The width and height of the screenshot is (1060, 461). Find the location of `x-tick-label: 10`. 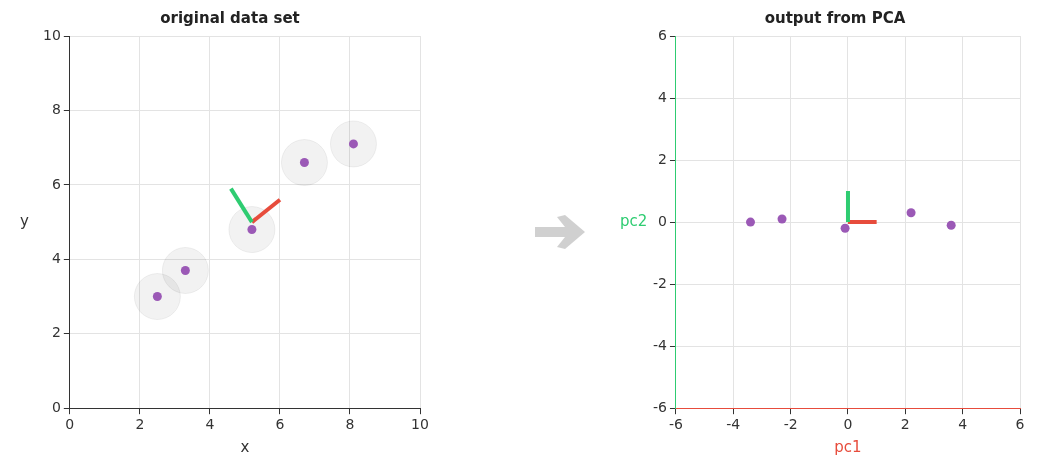

x-tick-label: 10 is located at coordinates (420, 424).